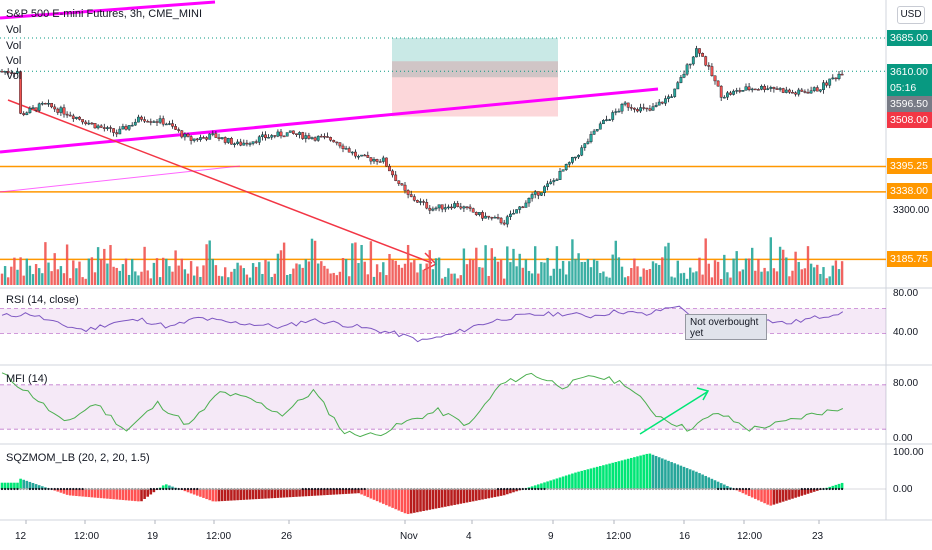  Describe the element at coordinates (685, 536) in the screenshot. I see `time-tick: 16` at that location.